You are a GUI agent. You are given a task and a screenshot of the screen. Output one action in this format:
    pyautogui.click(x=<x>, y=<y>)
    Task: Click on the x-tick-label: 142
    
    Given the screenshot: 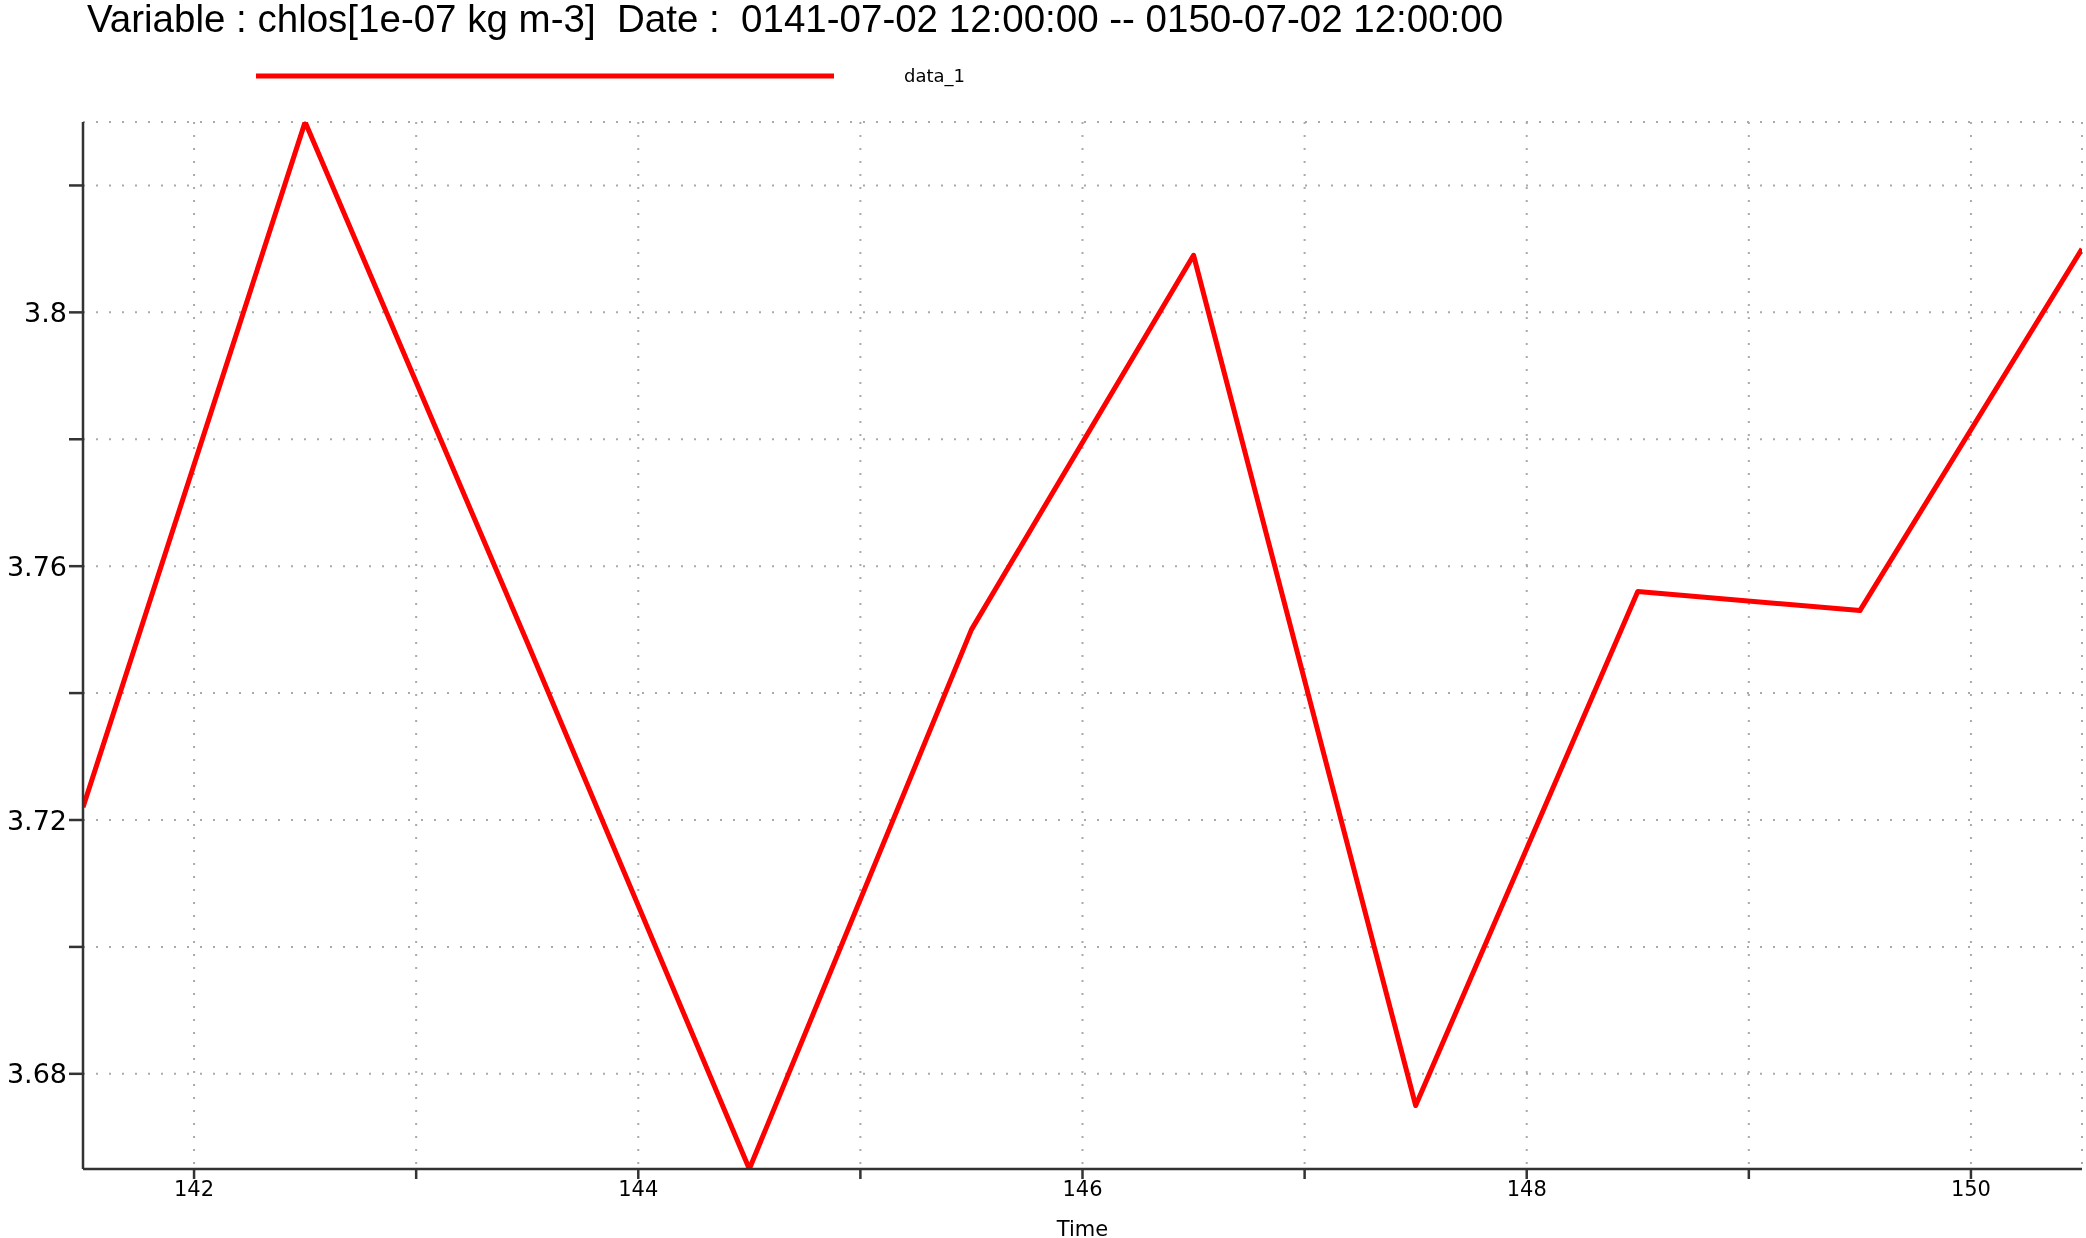 What is the action you would take?
    pyautogui.click(x=194, y=1188)
    